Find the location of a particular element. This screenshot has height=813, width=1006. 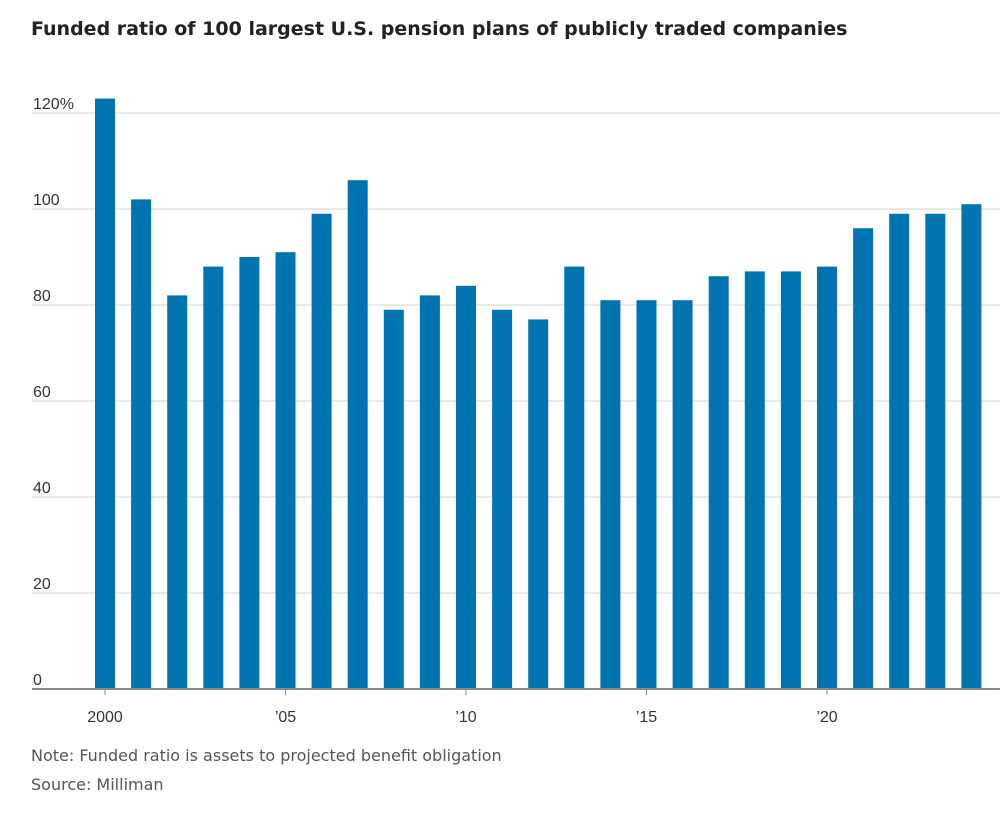

y-tick-label-60: 60 is located at coordinates (42, 392).